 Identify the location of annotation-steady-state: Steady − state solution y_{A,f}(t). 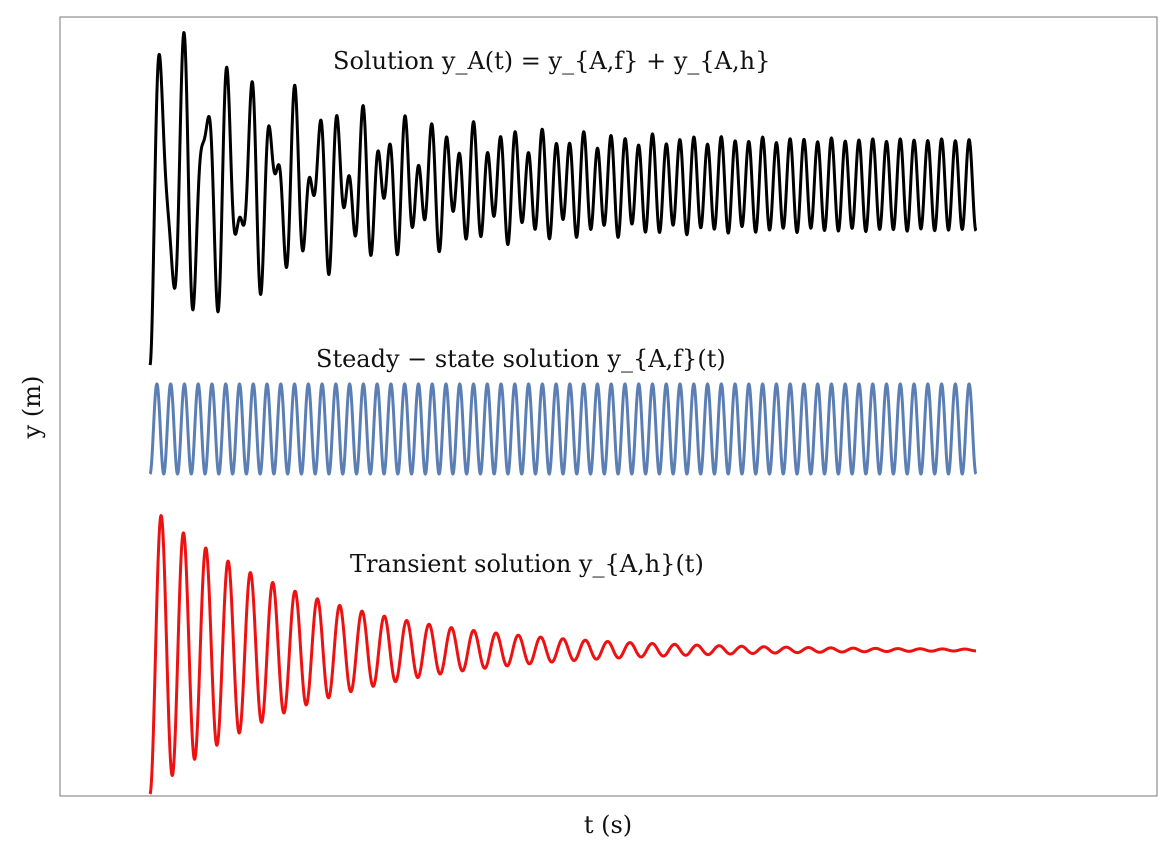
(521, 359).